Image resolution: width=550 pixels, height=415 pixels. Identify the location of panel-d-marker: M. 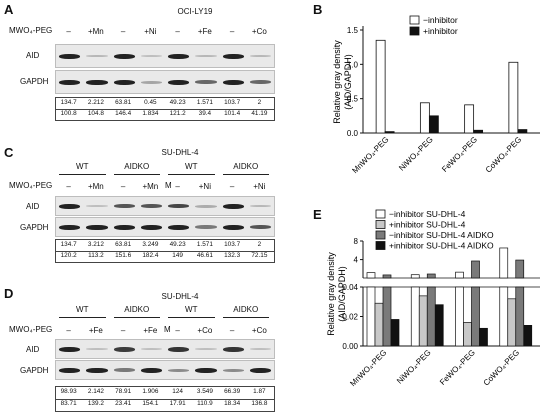
(167, 329).